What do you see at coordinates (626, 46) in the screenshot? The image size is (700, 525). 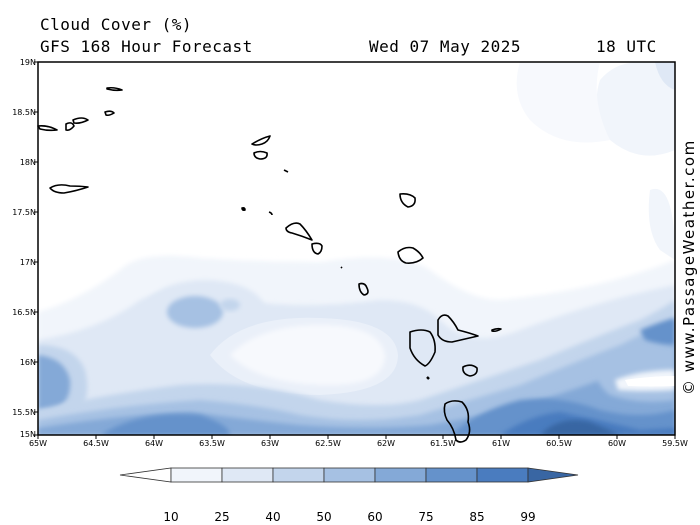 I see `forecast-time: 18 UTC` at bounding box center [626, 46].